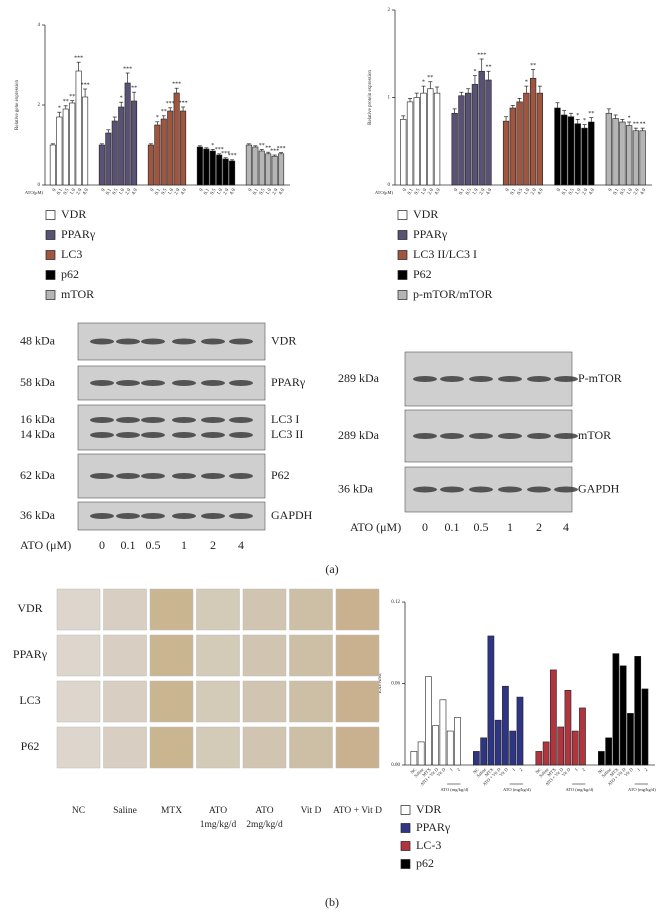 The image size is (664, 917). What do you see at coordinates (453, 294) in the screenshot?
I see `legend-label: p-mTOR/mTOR` at bounding box center [453, 294].